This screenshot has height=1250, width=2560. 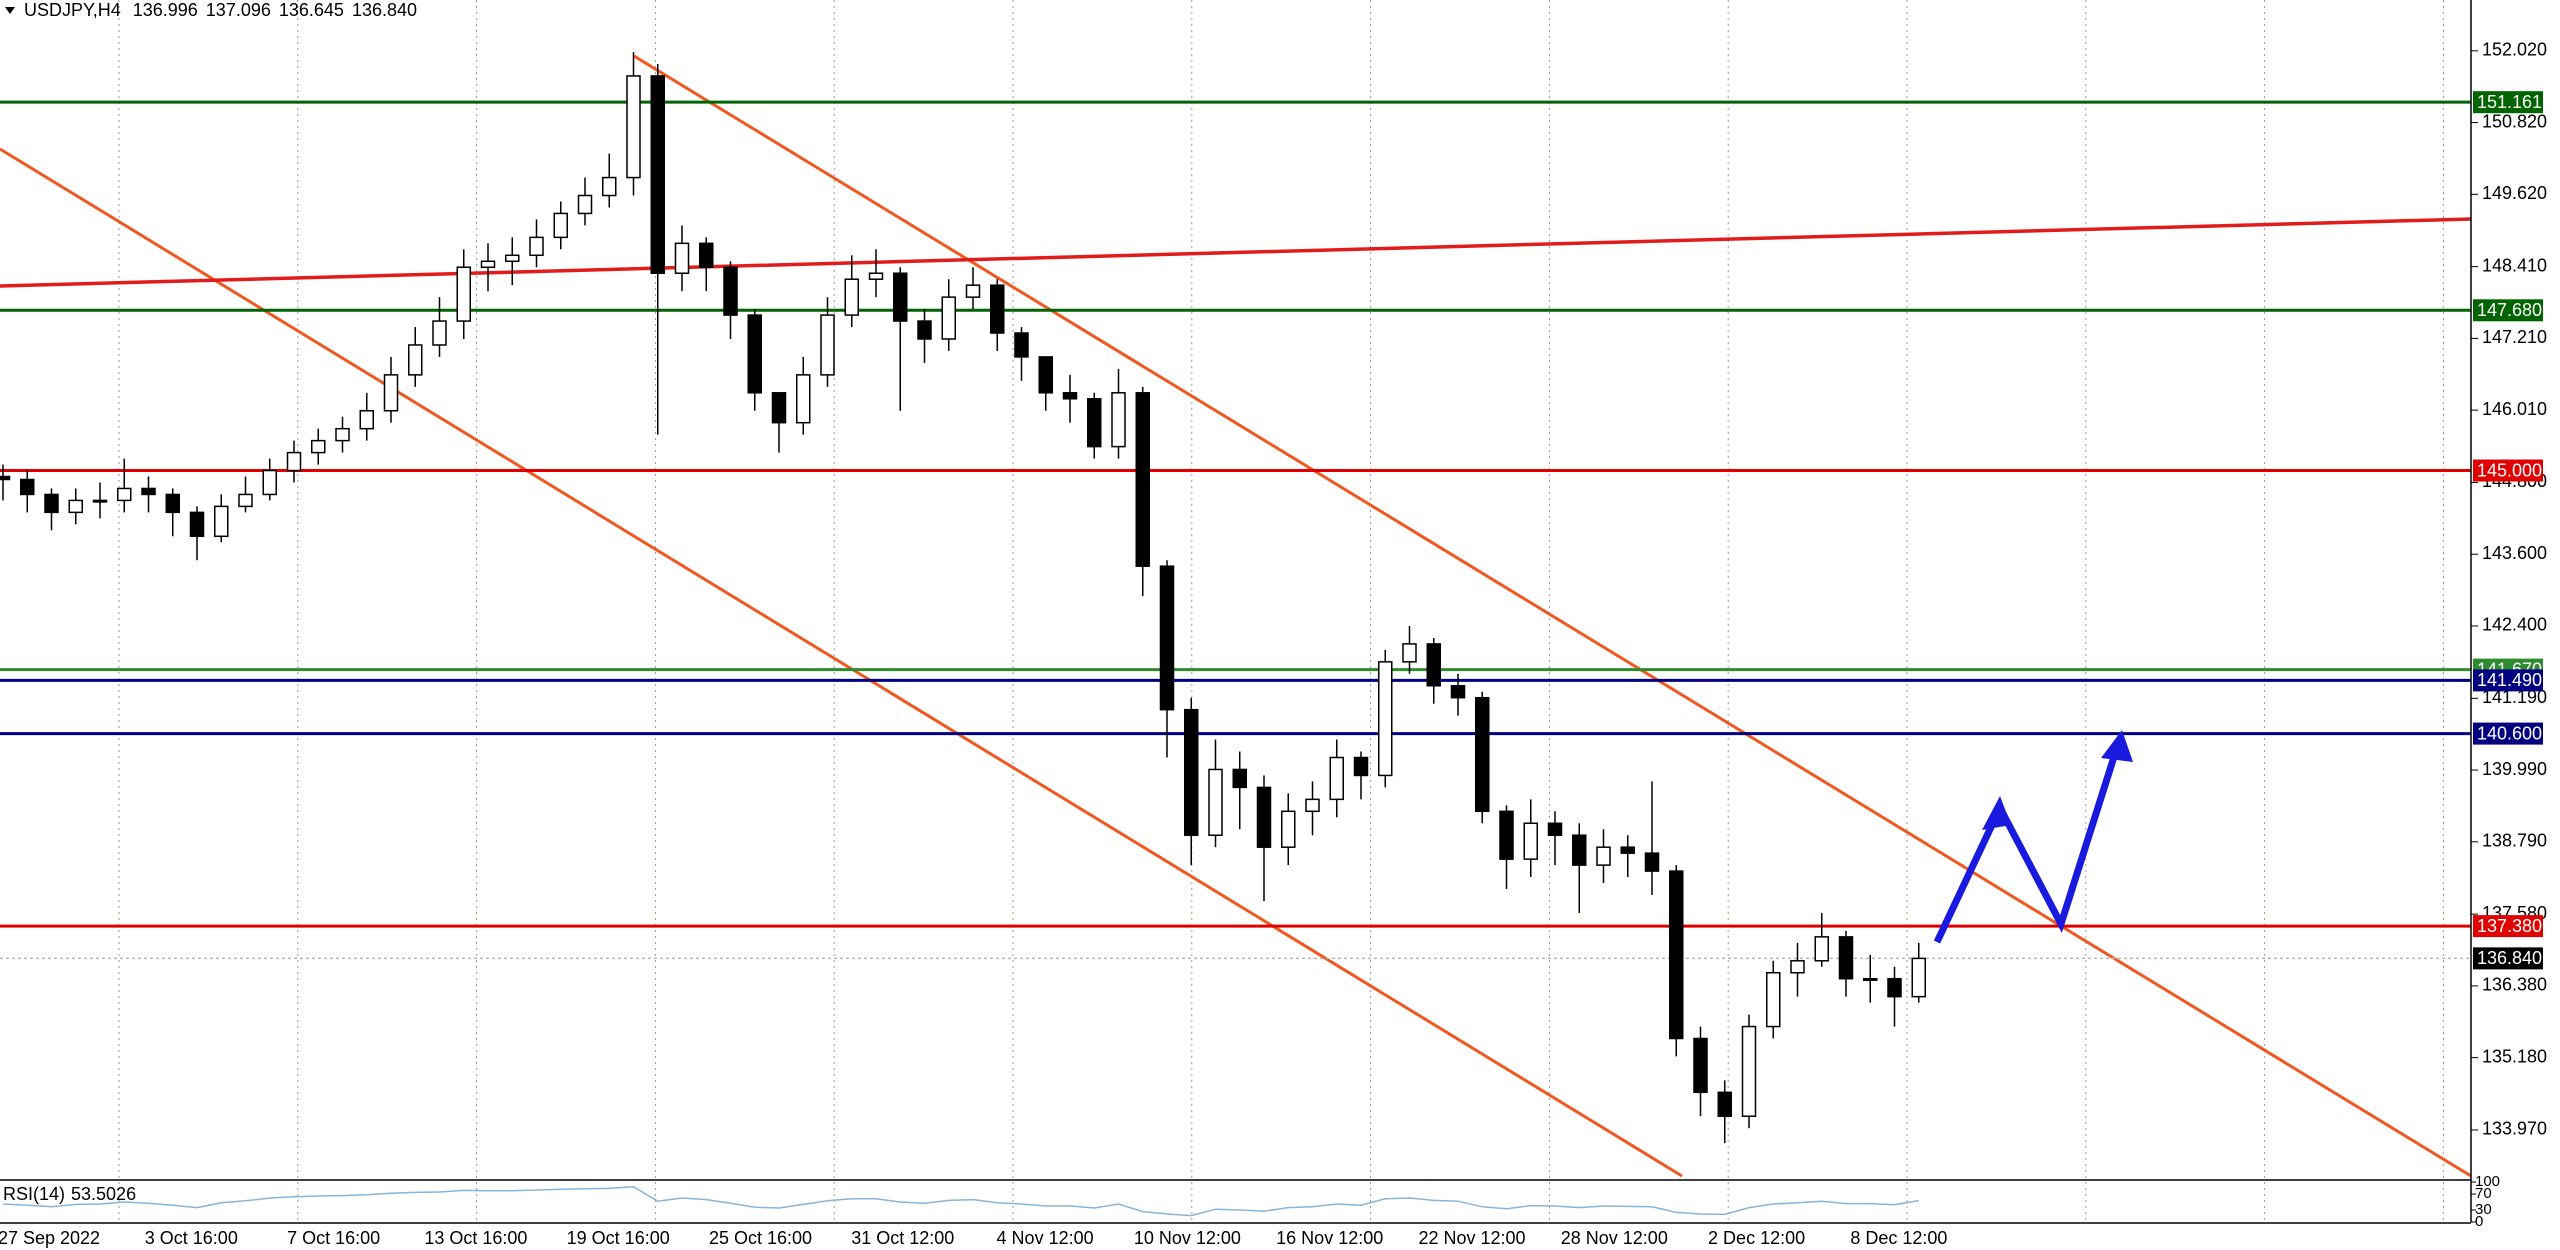 I want to click on last-price-label: 136.840, so click(x=2509, y=958).